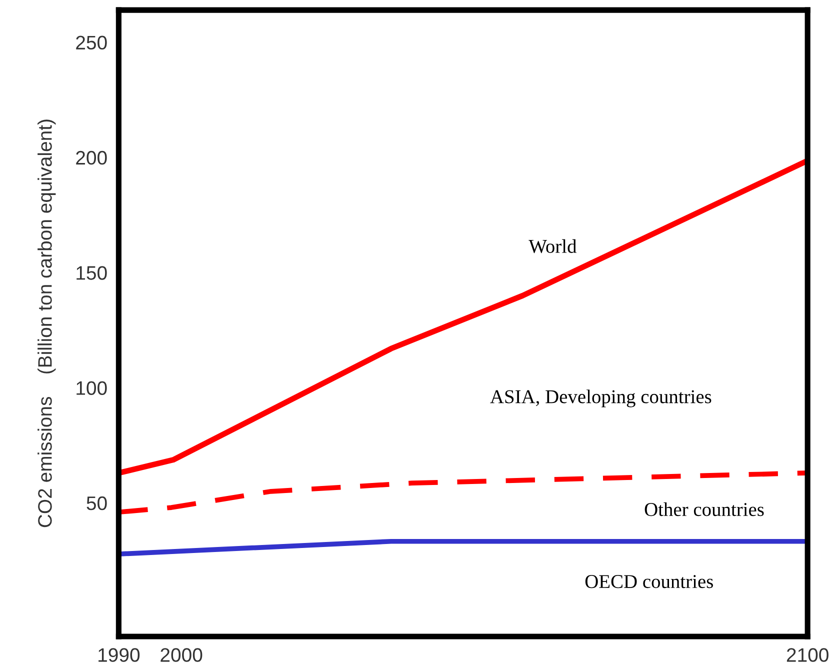 This screenshot has height=670, width=830. I want to click on y-tick-label: 100, so click(91, 388).